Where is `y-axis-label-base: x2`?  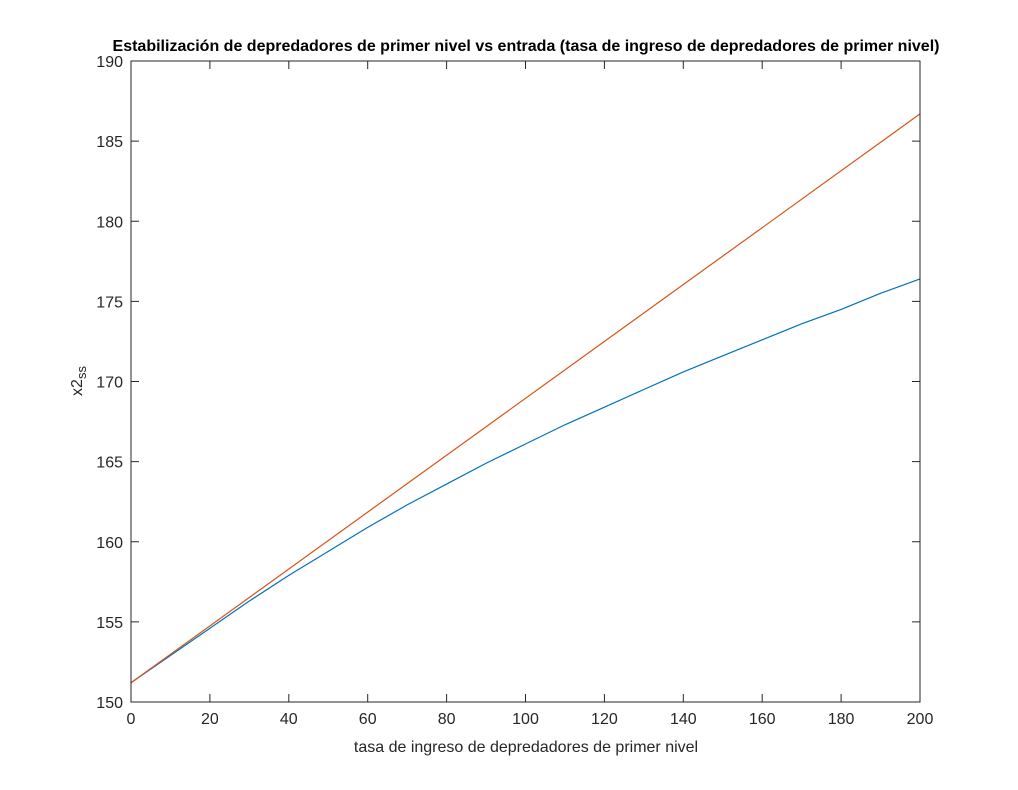 y-axis-label-base: x2 is located at coordinates (77, 387).